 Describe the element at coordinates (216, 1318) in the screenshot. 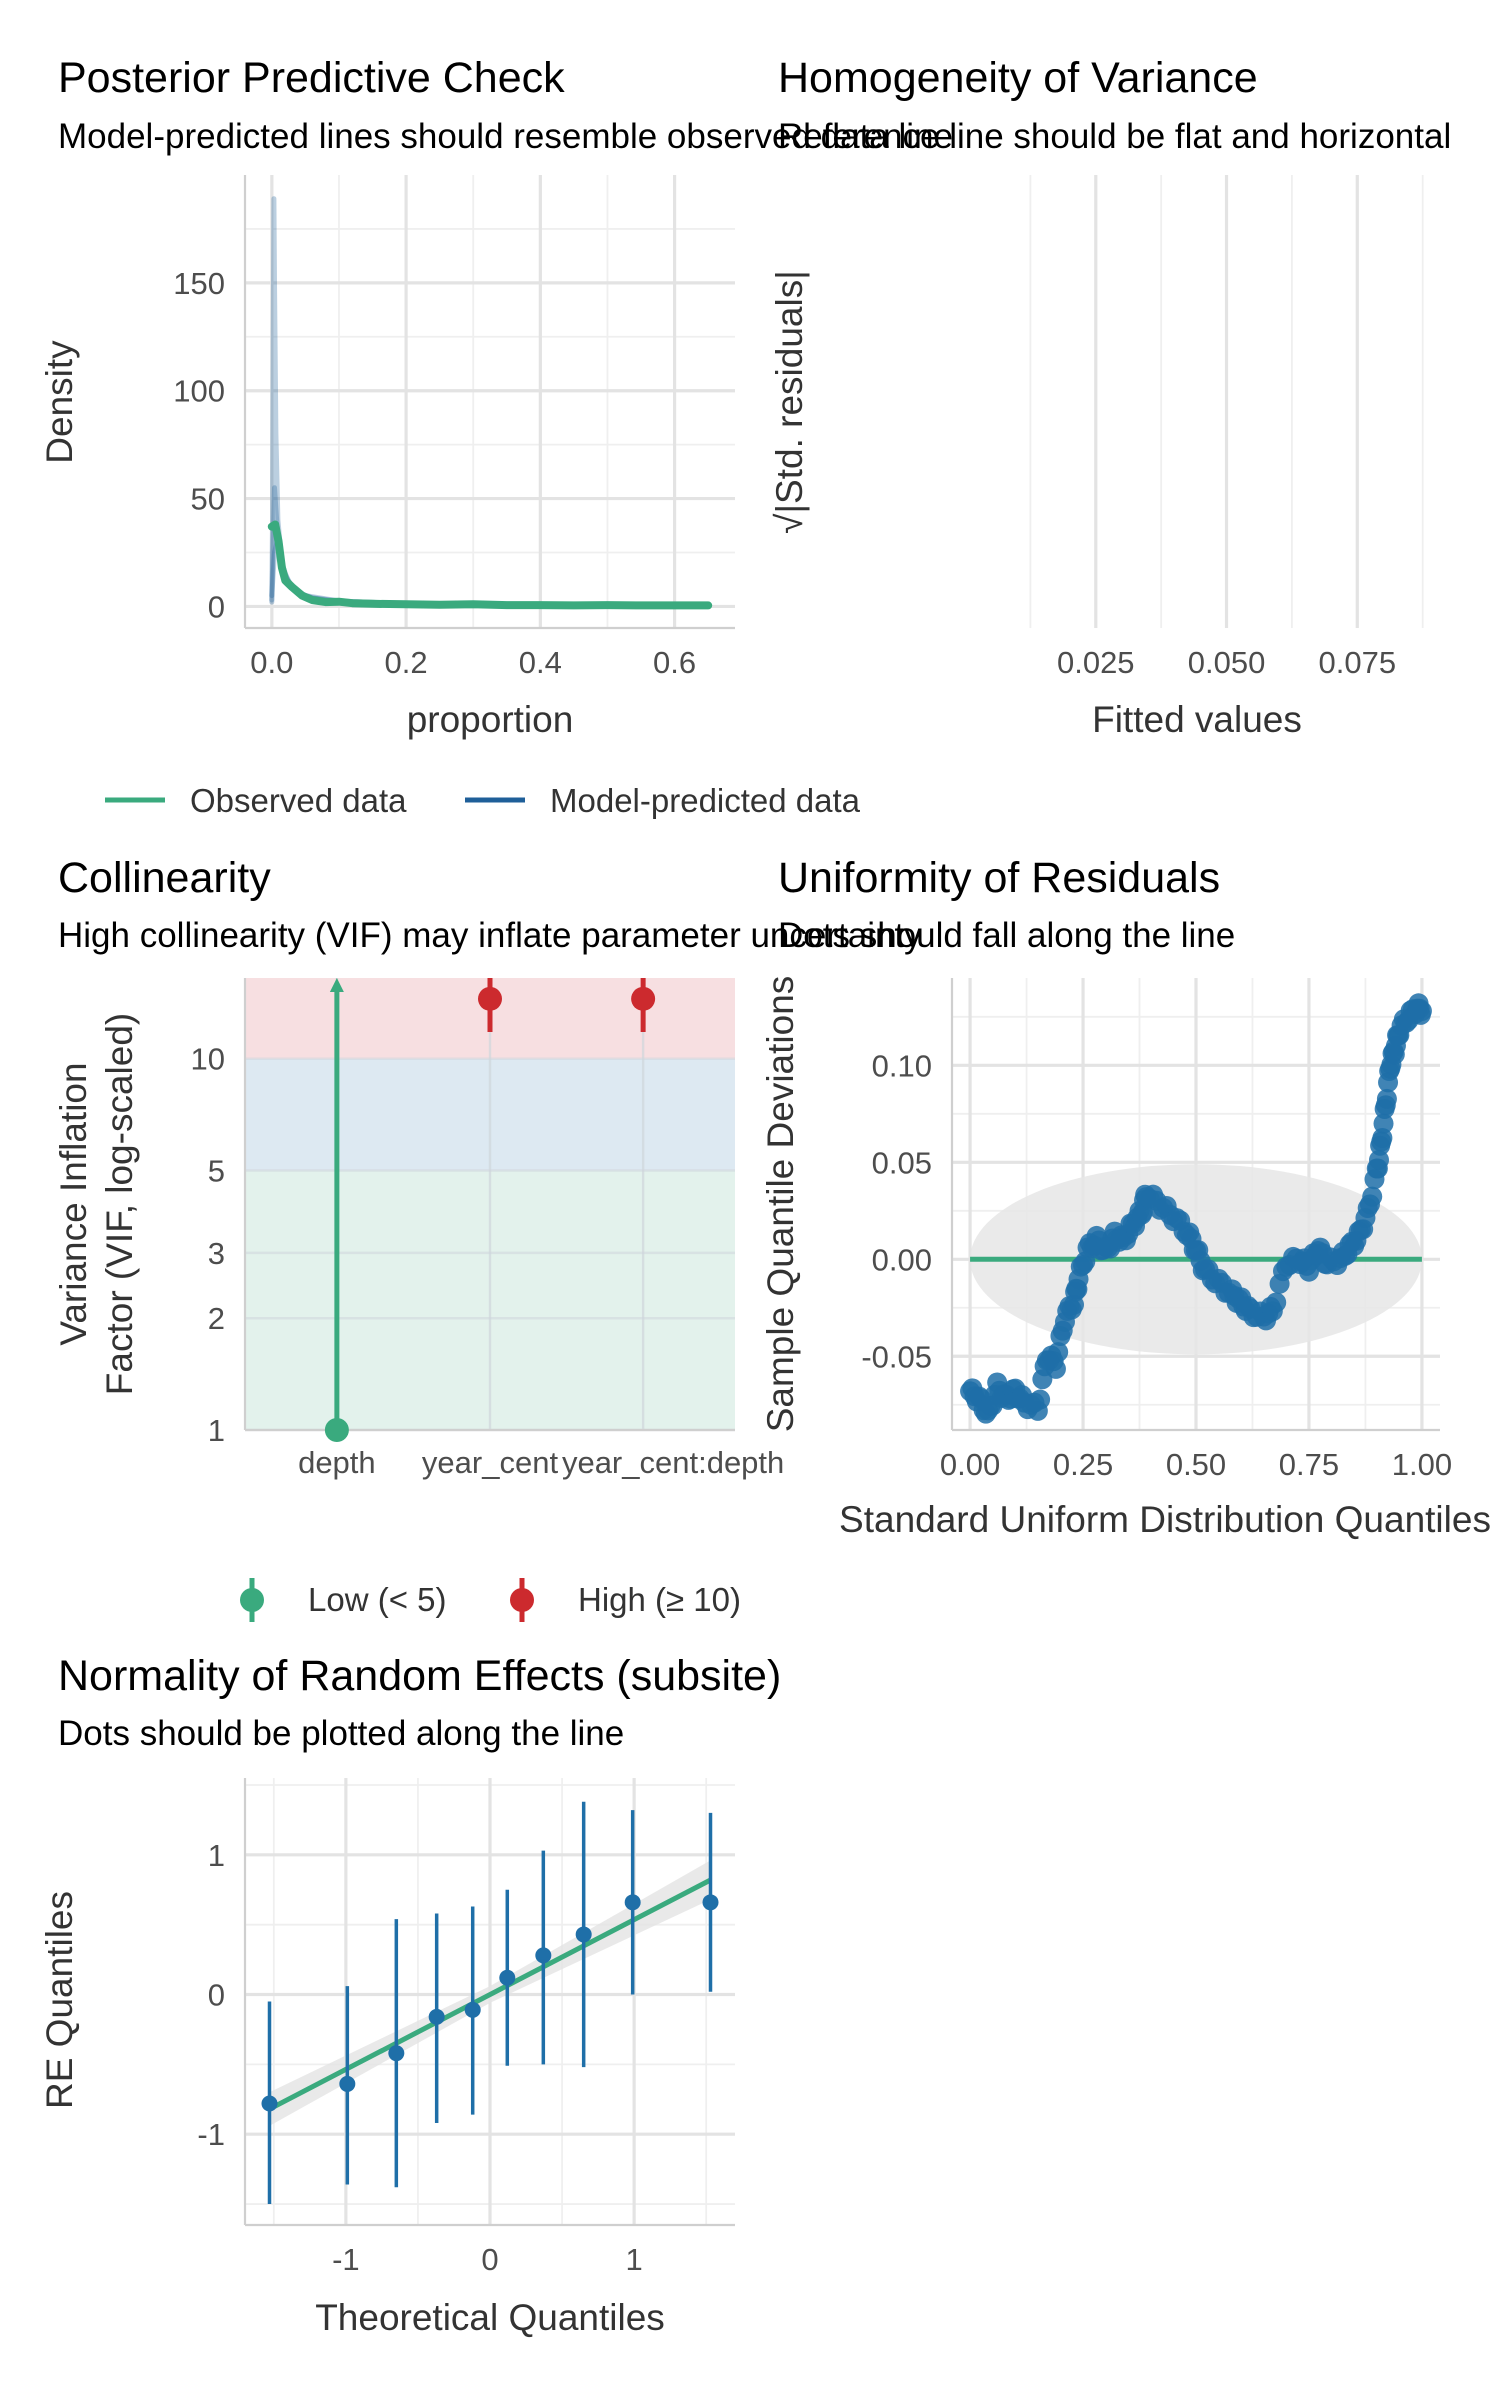

I see `y-tick-label: 2` at that location.